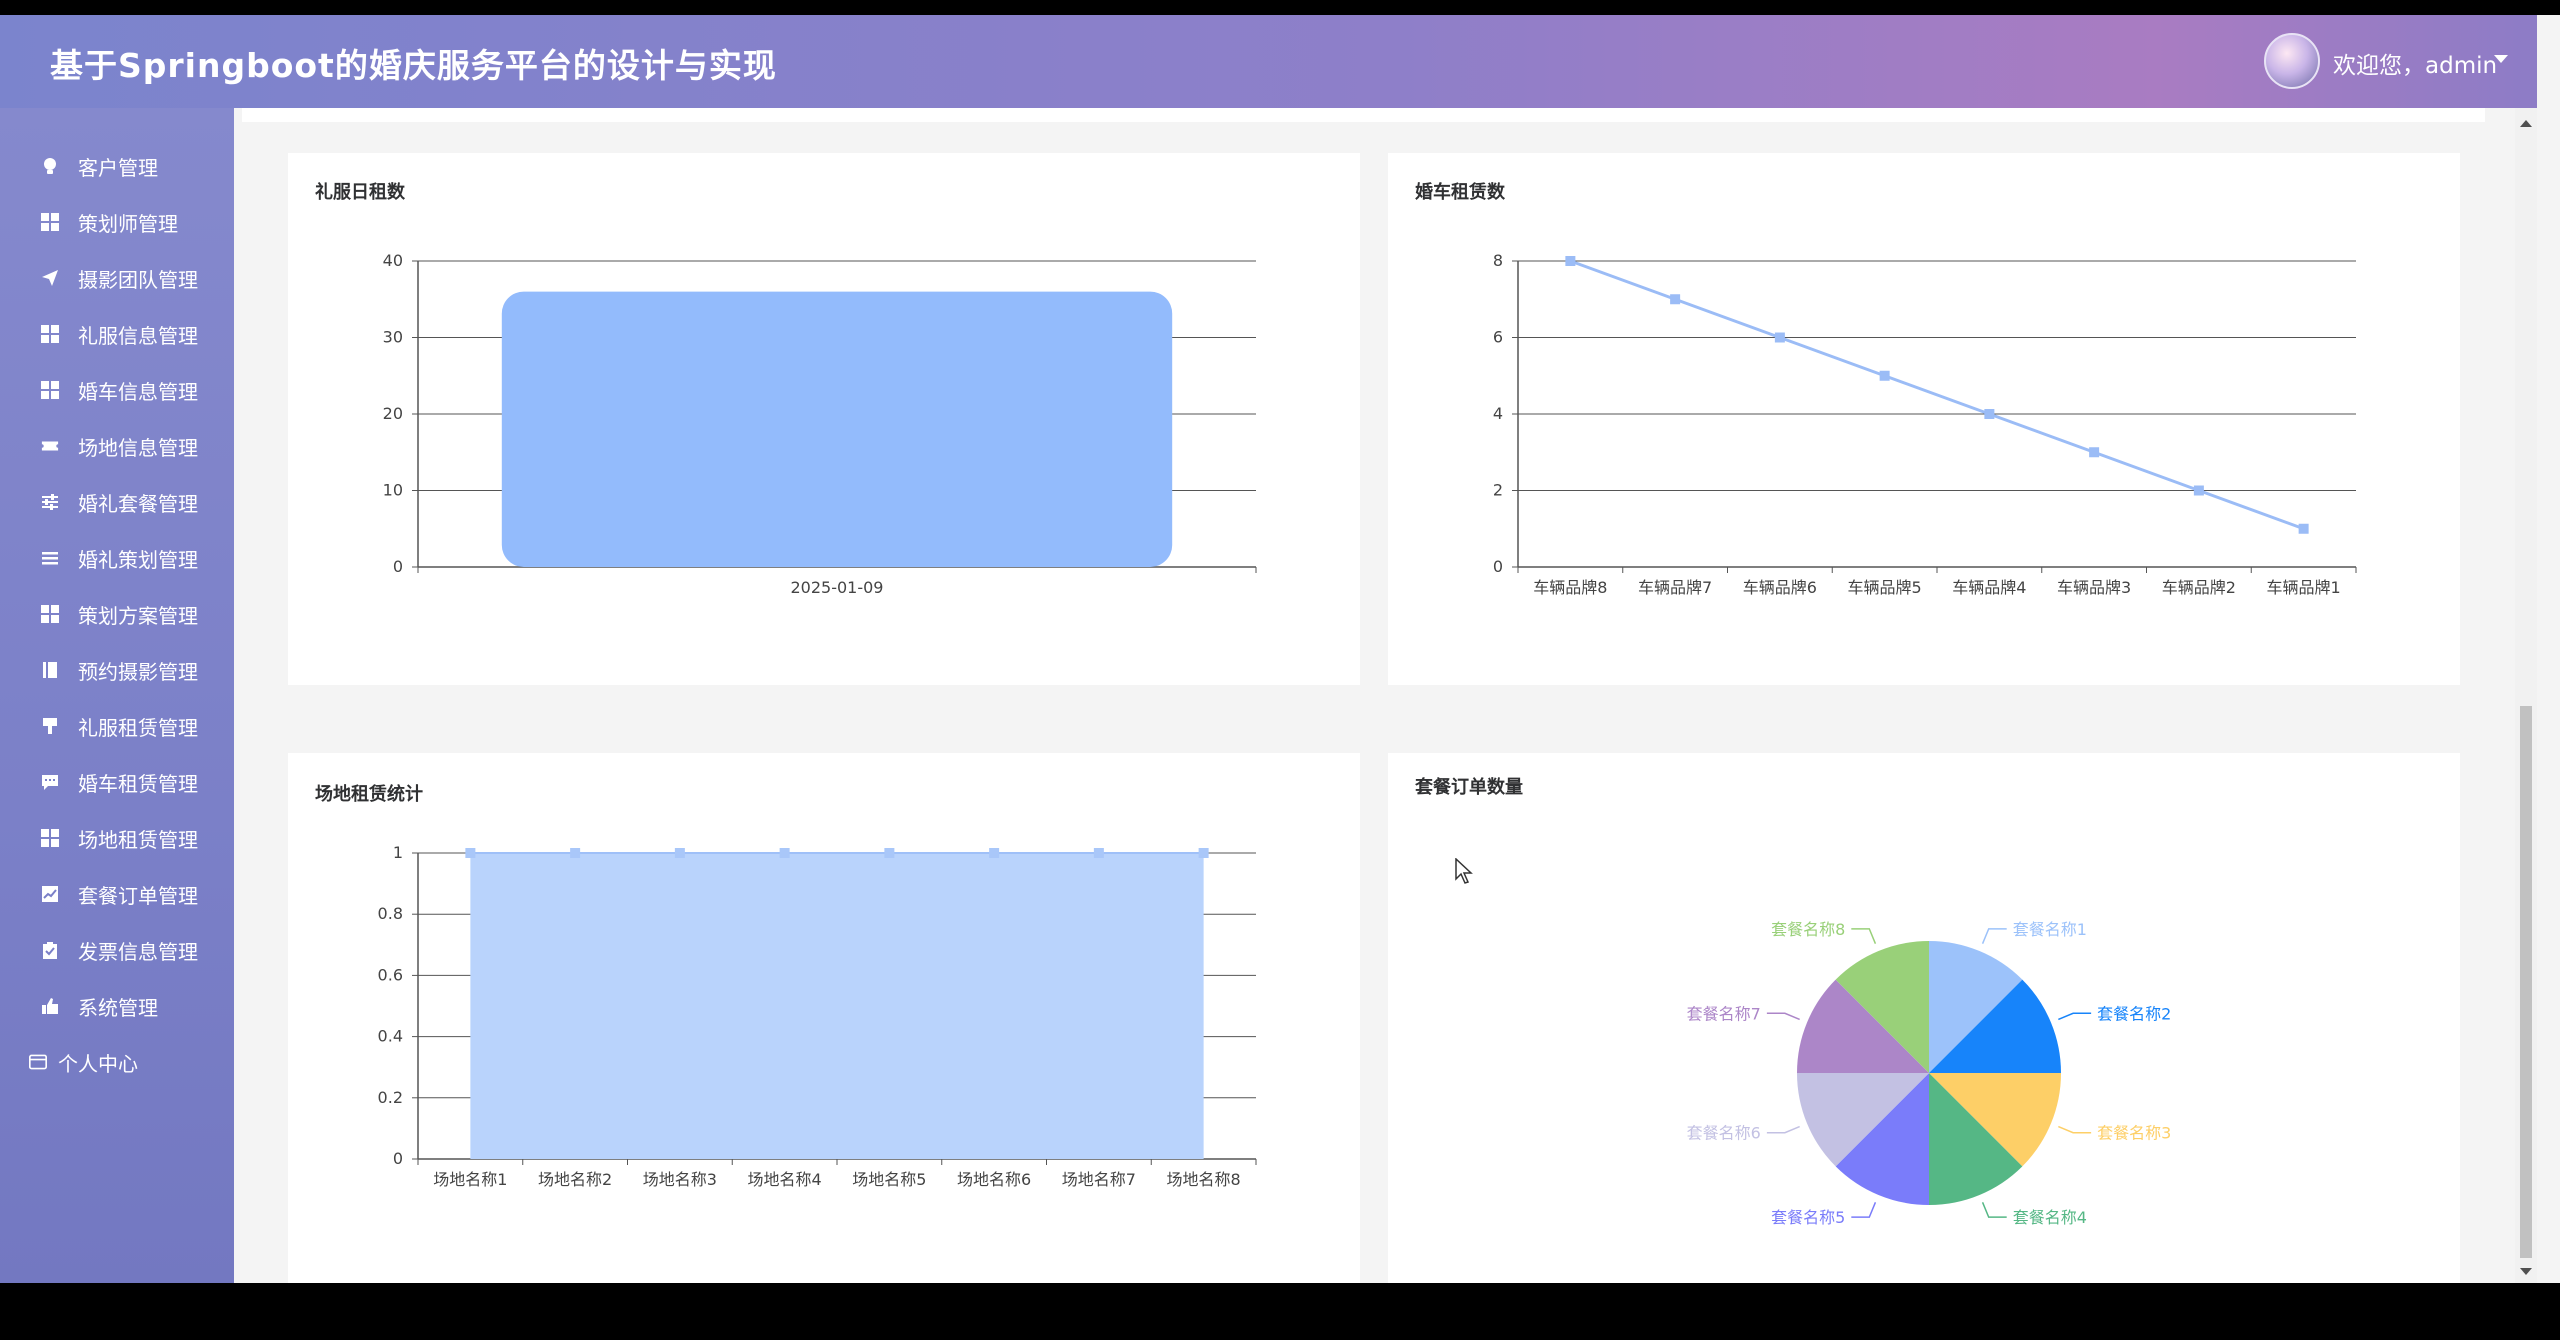 The width and height of the screenshot is (2560, 1340). I want to click on x-tick-label: 车辆品牌5, so click(1885, 587).